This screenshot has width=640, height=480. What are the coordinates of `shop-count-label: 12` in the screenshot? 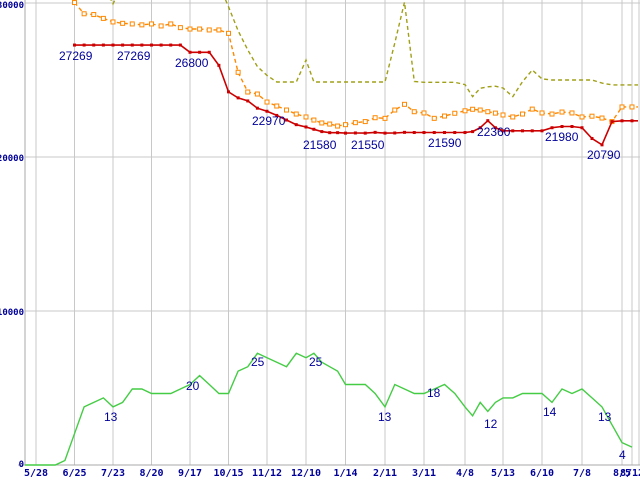 It's located at (491, 424).